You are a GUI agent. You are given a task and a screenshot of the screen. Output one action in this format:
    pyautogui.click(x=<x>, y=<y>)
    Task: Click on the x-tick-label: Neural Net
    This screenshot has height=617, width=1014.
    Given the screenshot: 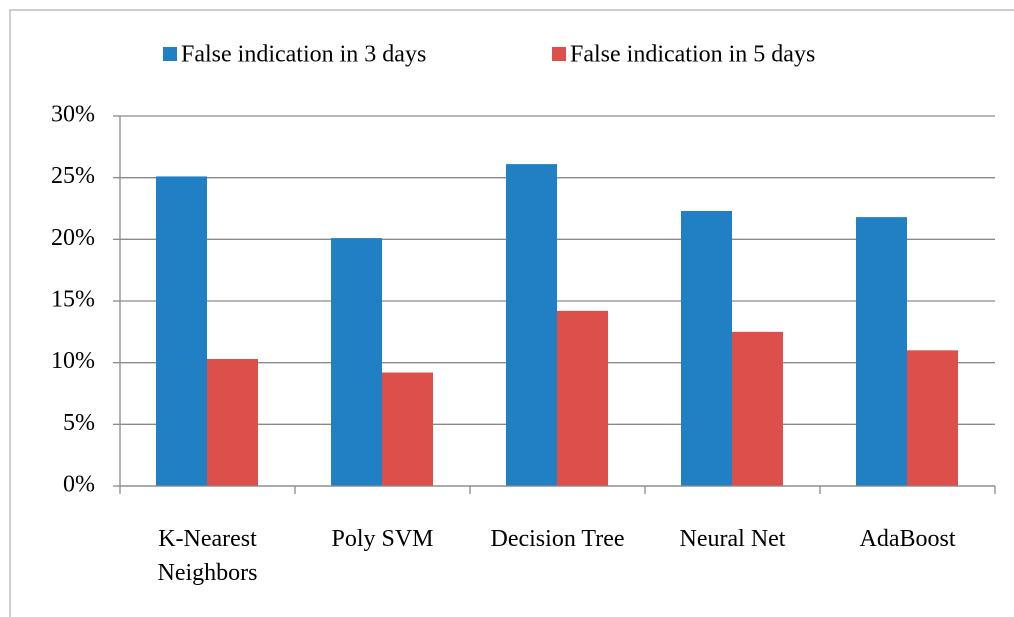 What is the action you would take?
    pyautogui.click(x=732, y=539)
    